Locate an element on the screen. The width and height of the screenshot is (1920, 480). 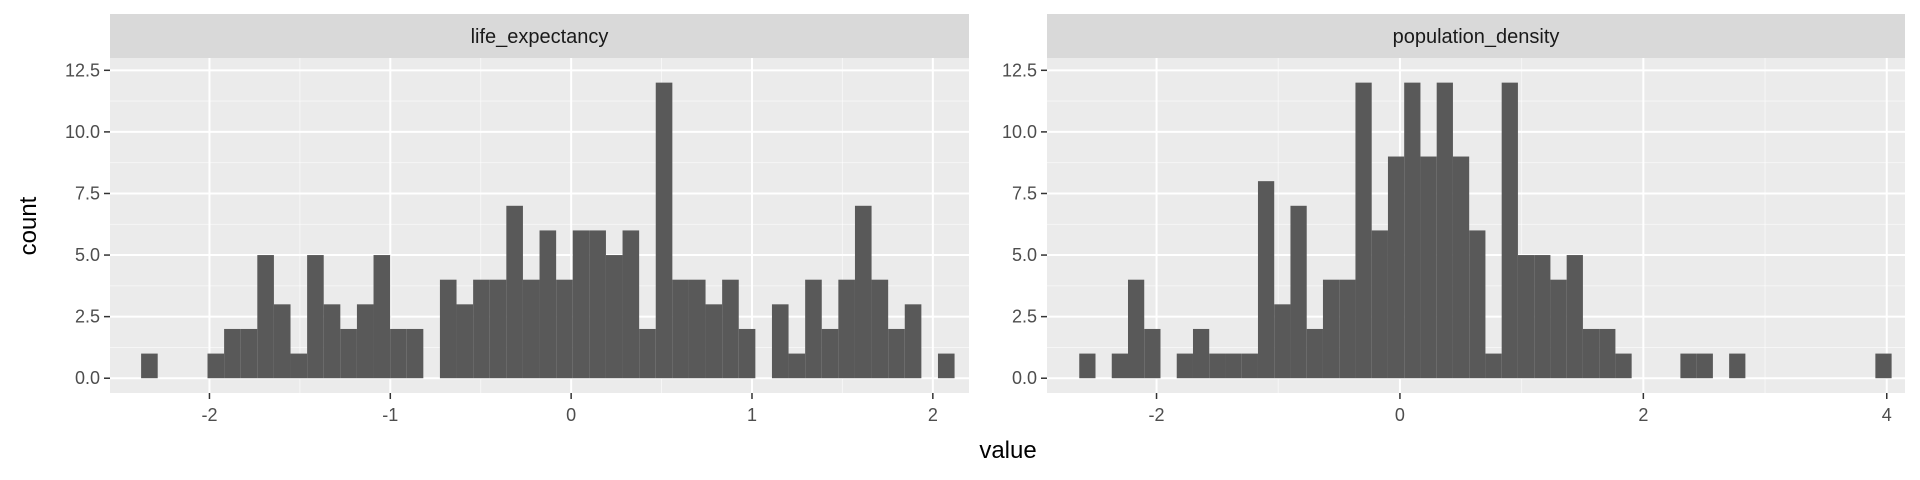
strip-background-life-expectancy is located at coordinates (539, 36).